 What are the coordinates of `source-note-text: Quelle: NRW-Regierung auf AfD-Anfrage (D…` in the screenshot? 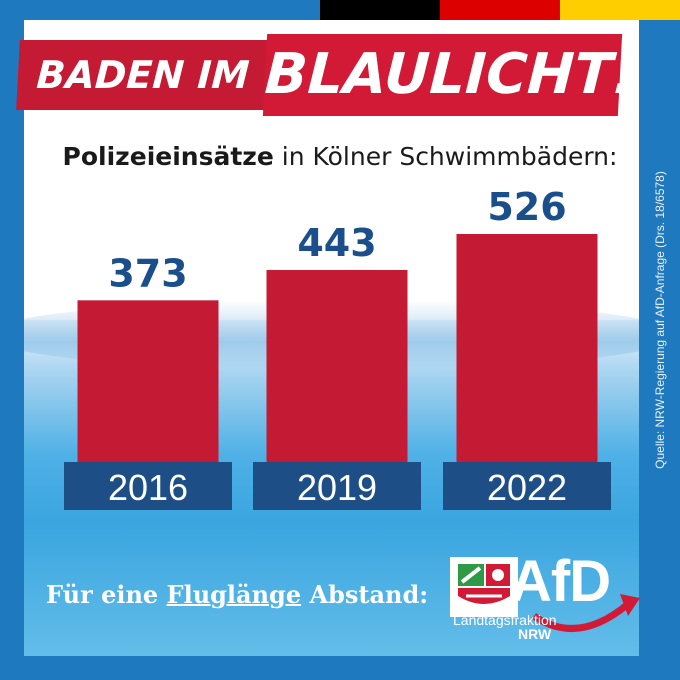 It's located at (660, 320).